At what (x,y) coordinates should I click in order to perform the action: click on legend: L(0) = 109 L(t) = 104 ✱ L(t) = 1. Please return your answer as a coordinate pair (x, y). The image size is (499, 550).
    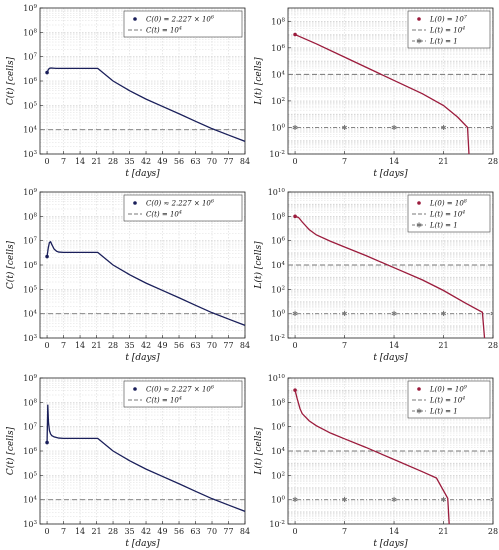
    Looking at the image, I should click on (449, 399).